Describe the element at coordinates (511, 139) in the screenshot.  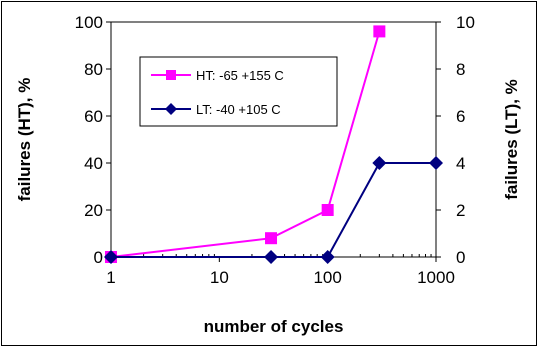
I see `y-axis-right-title: failures (LT), %` at that location.